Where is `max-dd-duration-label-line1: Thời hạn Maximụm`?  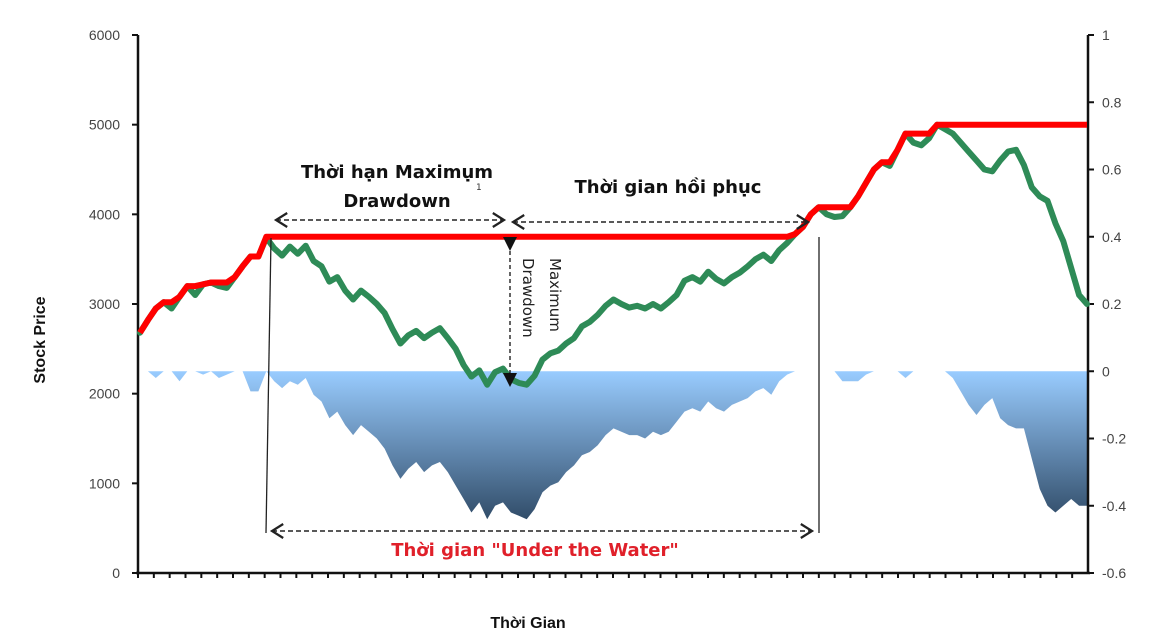
max-dd-duration-label-line1: Thời hạn Maximụm is located at coordinates (397, 172).